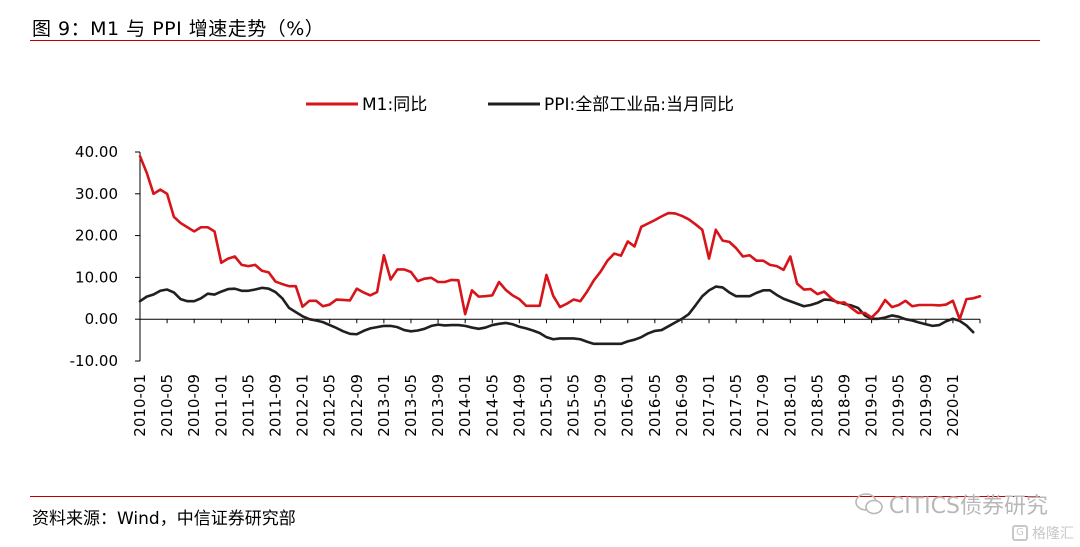 The height and width of the screenshot is (547, 1080). Describe the element at coordinates (96, 152) in the screenshot. I see `y-tick-label: 40.00` at that location.